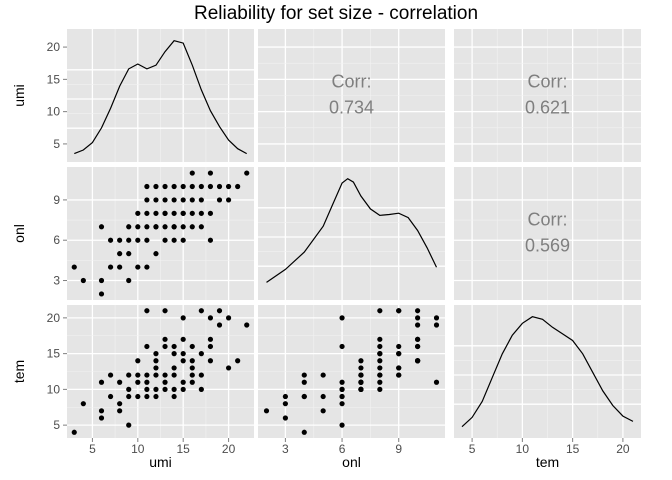 The image size is (672, 480). I want to click on corr-label: Corr:, so click(352, 82).